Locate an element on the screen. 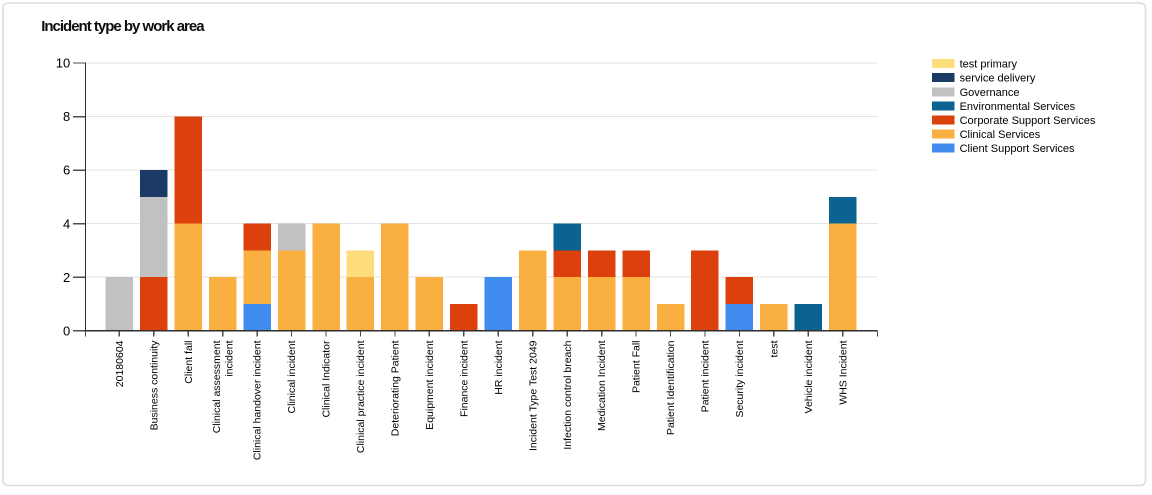 The height and width of the screenshot is (495, 1152). svg-text: Incident Type Test 2049 is located at coordinates (533, 395).